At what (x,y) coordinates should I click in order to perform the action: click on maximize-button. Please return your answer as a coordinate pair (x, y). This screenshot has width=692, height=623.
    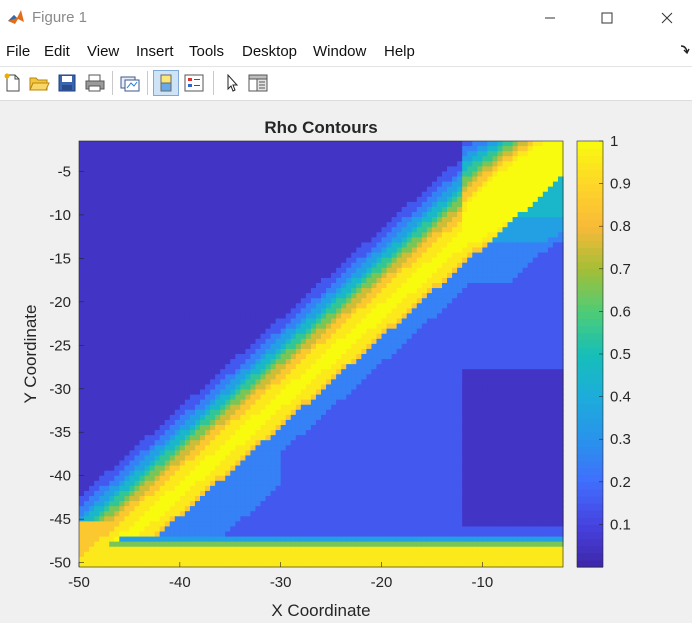
    Looking at the image, I should click on (607, 18).